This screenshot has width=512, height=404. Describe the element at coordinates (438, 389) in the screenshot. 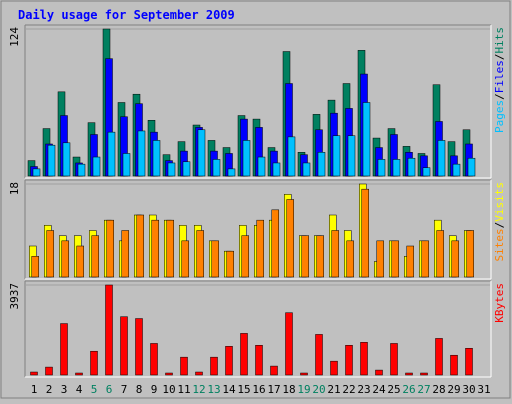

I see `x-tick-label: 28` at that location.